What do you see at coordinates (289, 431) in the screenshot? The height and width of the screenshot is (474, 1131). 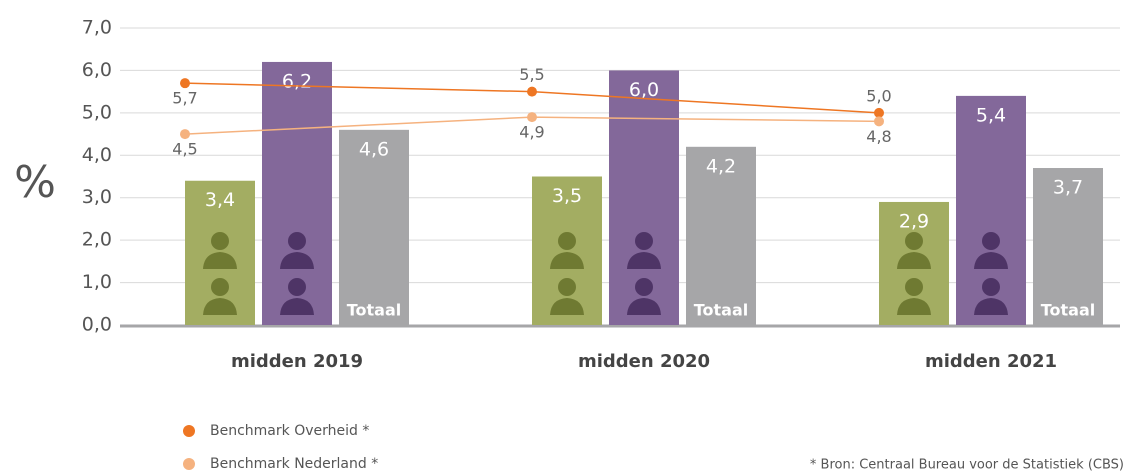 I see `legend-label: Benchmark Overheid *` at bounding box center [289, 431].